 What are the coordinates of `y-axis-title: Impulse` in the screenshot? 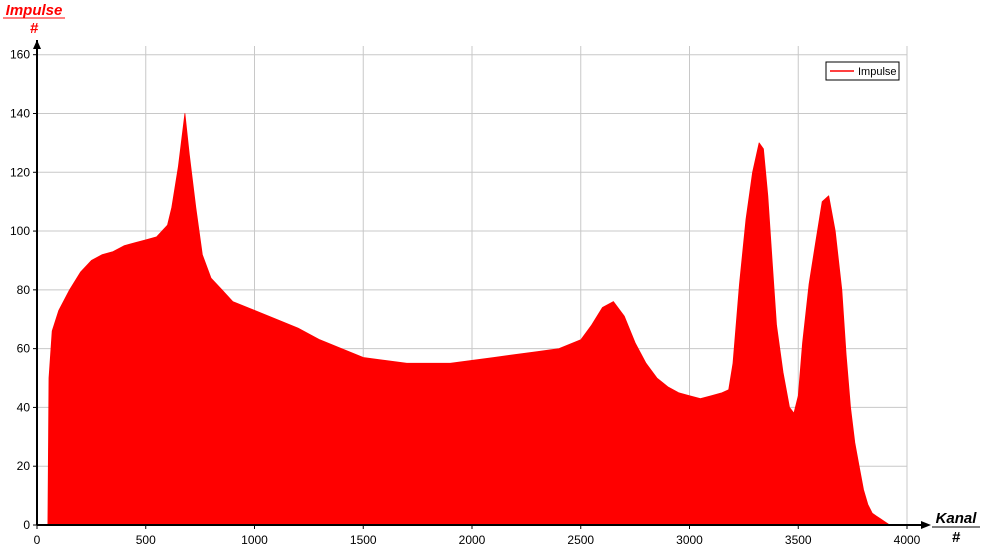 It's located at (34, 10).